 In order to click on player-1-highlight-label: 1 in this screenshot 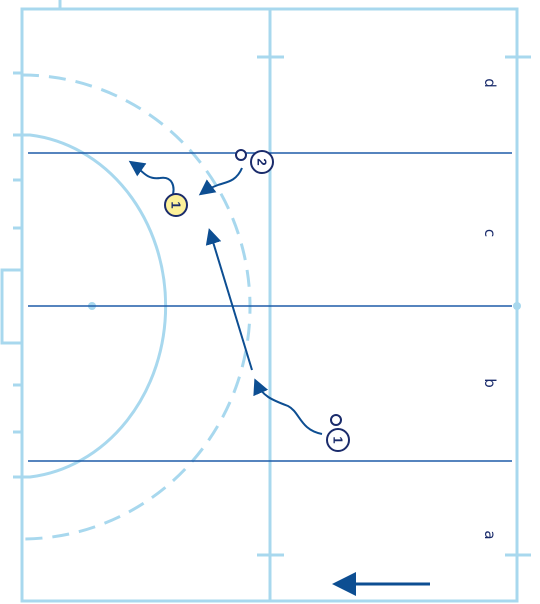, I will do `click(176, 204)`.